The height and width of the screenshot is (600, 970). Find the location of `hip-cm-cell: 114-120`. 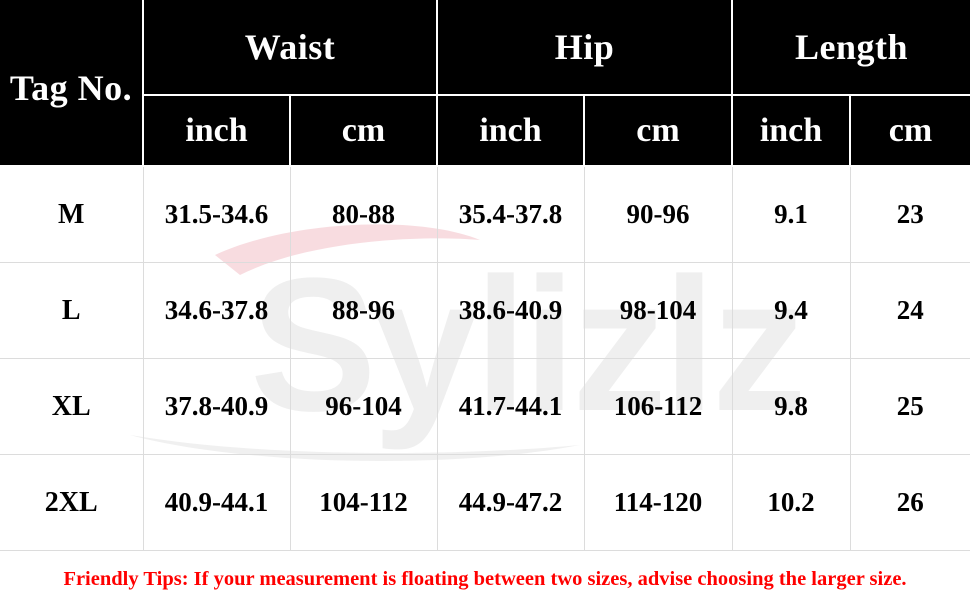

hip-cm-cell: 114-120 is located at coordinates (658, 502).